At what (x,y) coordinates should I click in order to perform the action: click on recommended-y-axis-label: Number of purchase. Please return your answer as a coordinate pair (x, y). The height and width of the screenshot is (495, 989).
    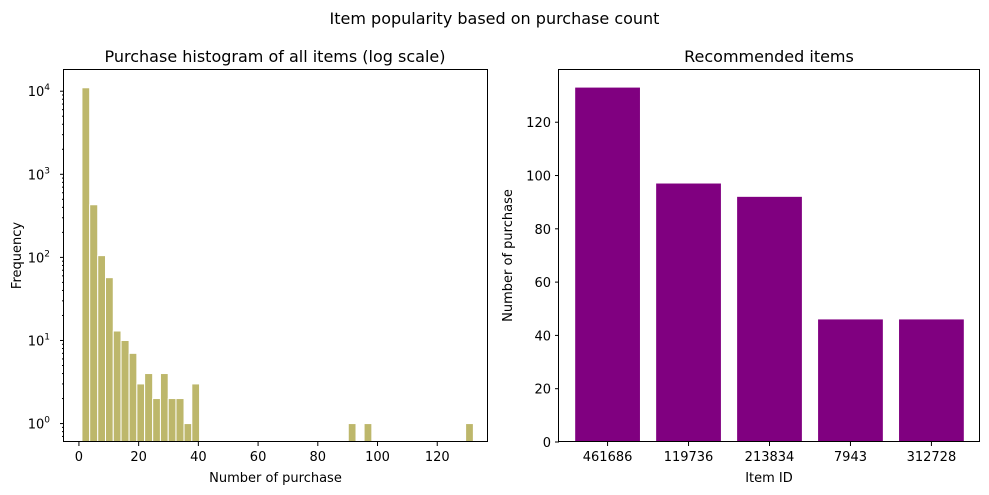
    Looking at the image, I should click on (508, 255).